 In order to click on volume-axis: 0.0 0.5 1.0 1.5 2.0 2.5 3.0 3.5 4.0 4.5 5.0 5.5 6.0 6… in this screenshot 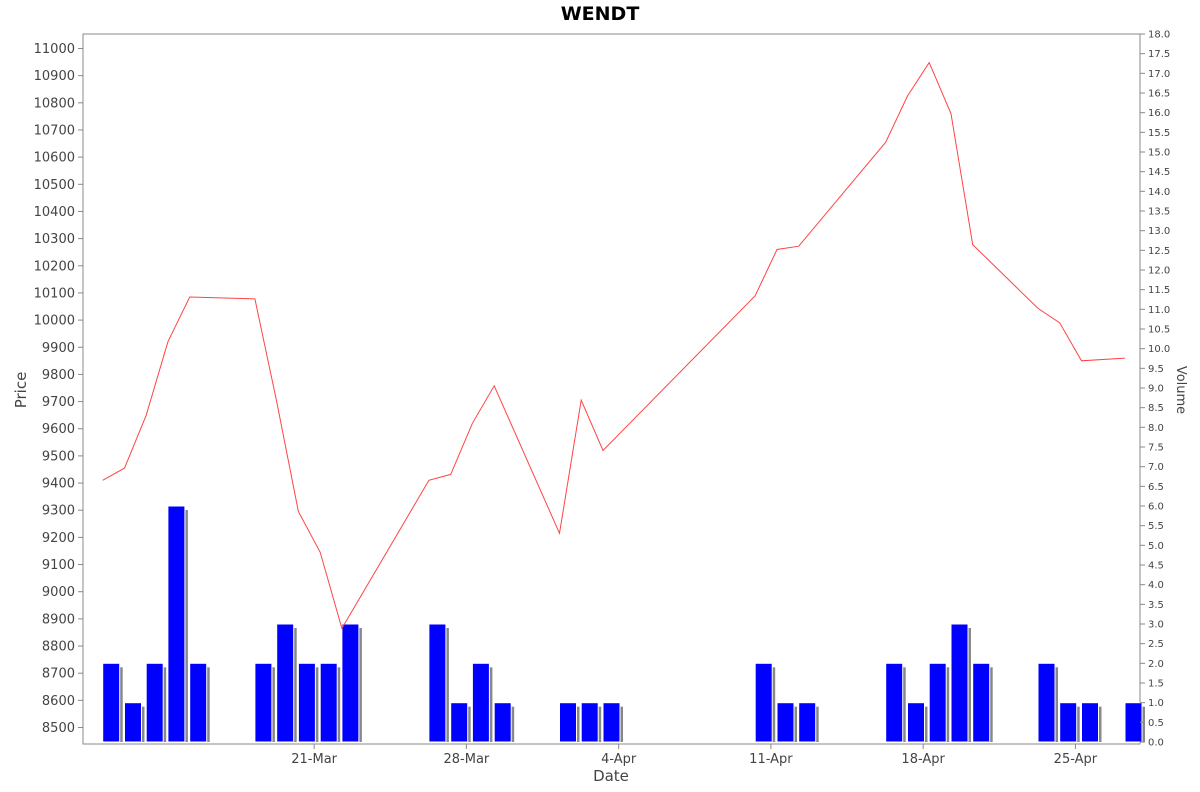, I will do `click(1155, 389)`.